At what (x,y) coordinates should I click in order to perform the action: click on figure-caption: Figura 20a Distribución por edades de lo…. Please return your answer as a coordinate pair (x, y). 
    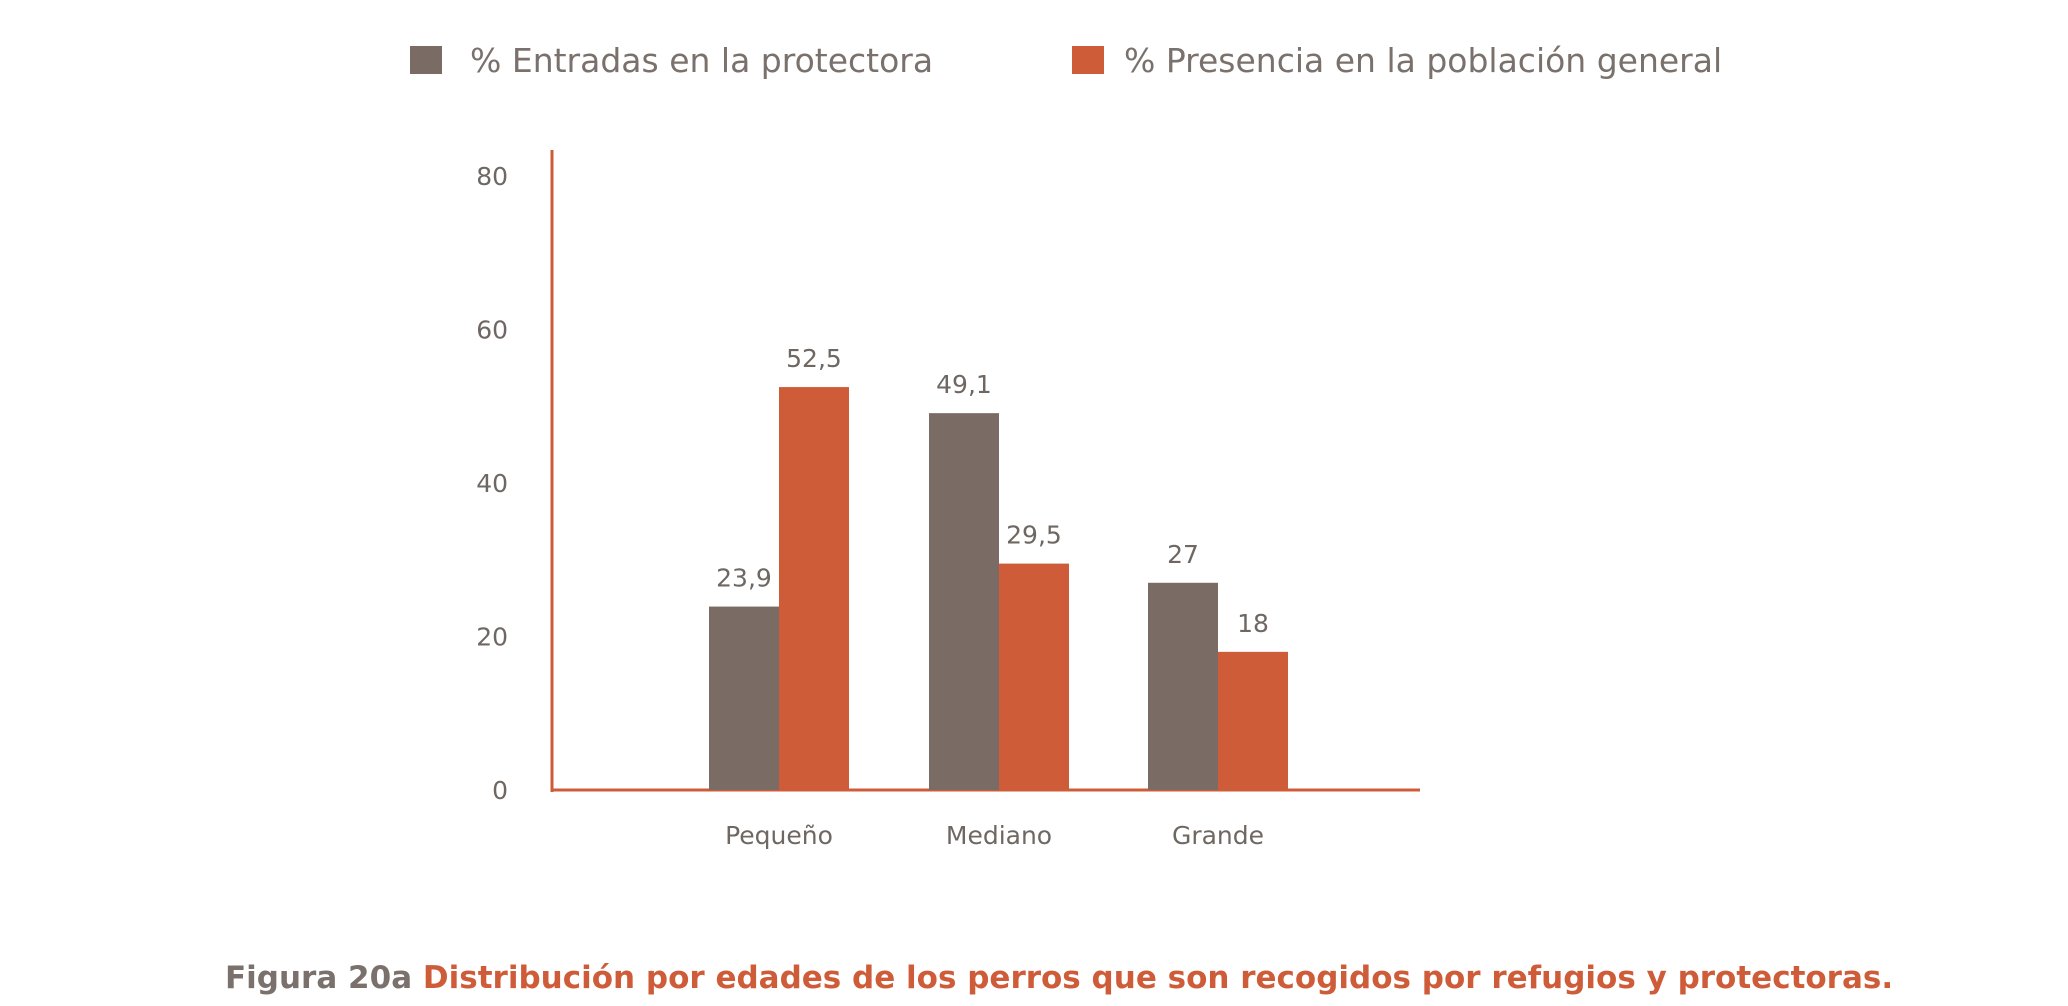
    Looking at the image, I should click on (1059, 978).